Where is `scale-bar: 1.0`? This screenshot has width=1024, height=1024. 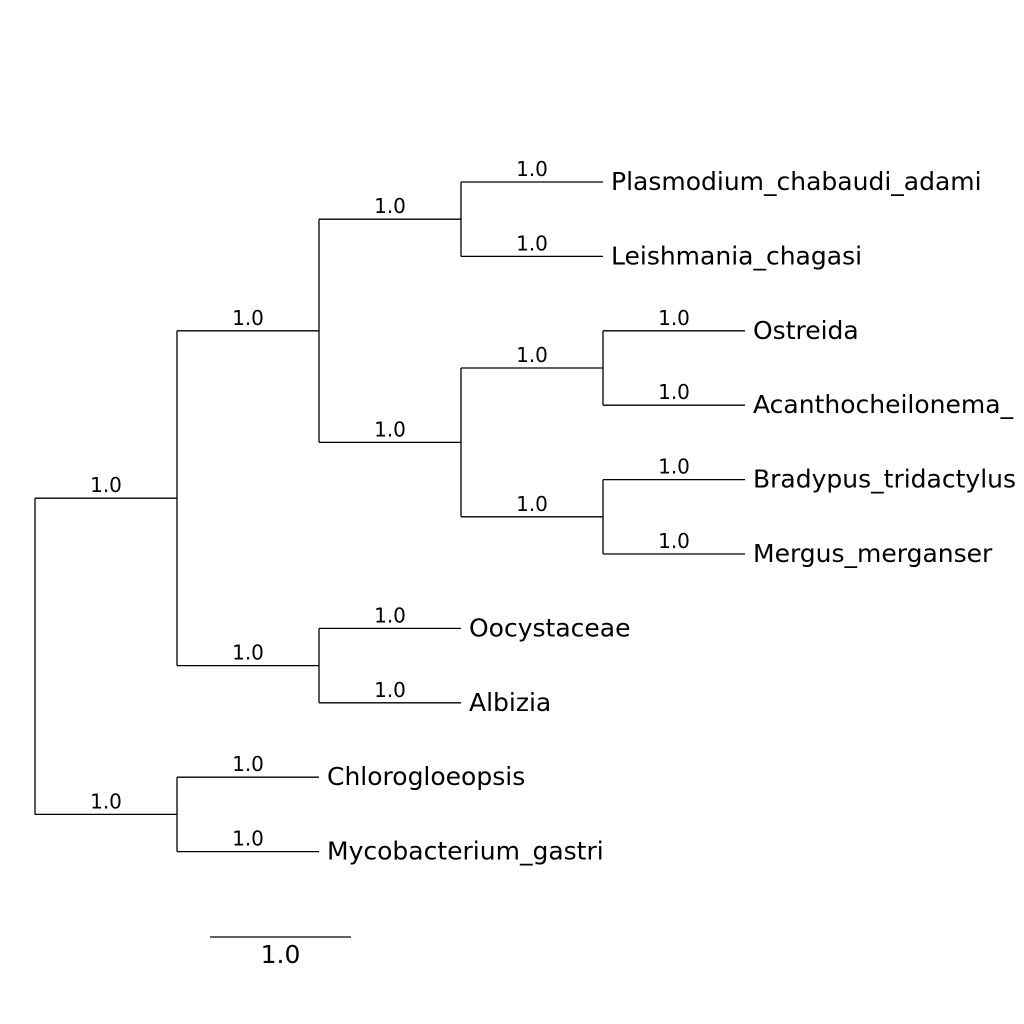
scale-bar: 1.0 is located at coordinates (280, 952).